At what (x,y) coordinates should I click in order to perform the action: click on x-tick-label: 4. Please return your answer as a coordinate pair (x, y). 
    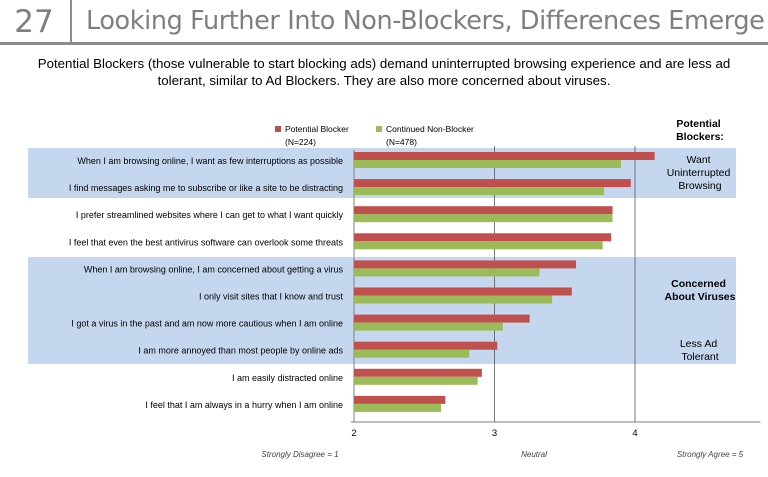
    Looking at the image, I should click on (634, 433).